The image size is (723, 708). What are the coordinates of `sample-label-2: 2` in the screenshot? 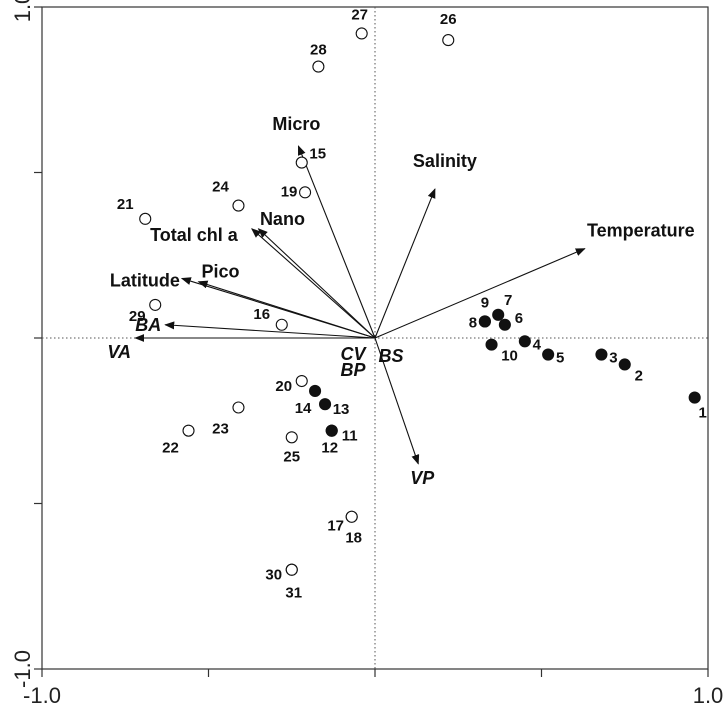 It's located at (639, 375).